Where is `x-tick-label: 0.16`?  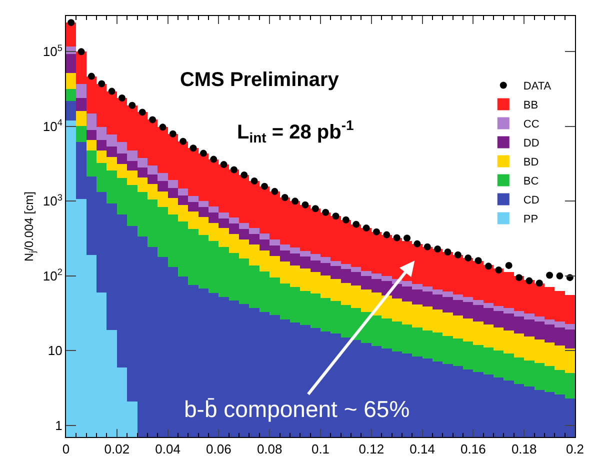
x-tick-label: 0.16 is located at coordinates (473, 449).